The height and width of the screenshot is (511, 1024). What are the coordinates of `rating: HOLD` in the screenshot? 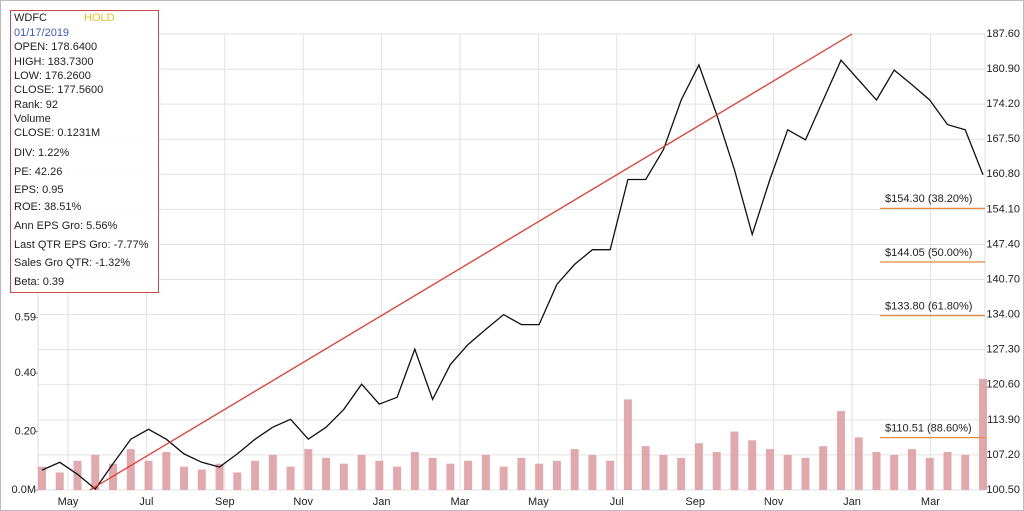 It's located at (99, 18).